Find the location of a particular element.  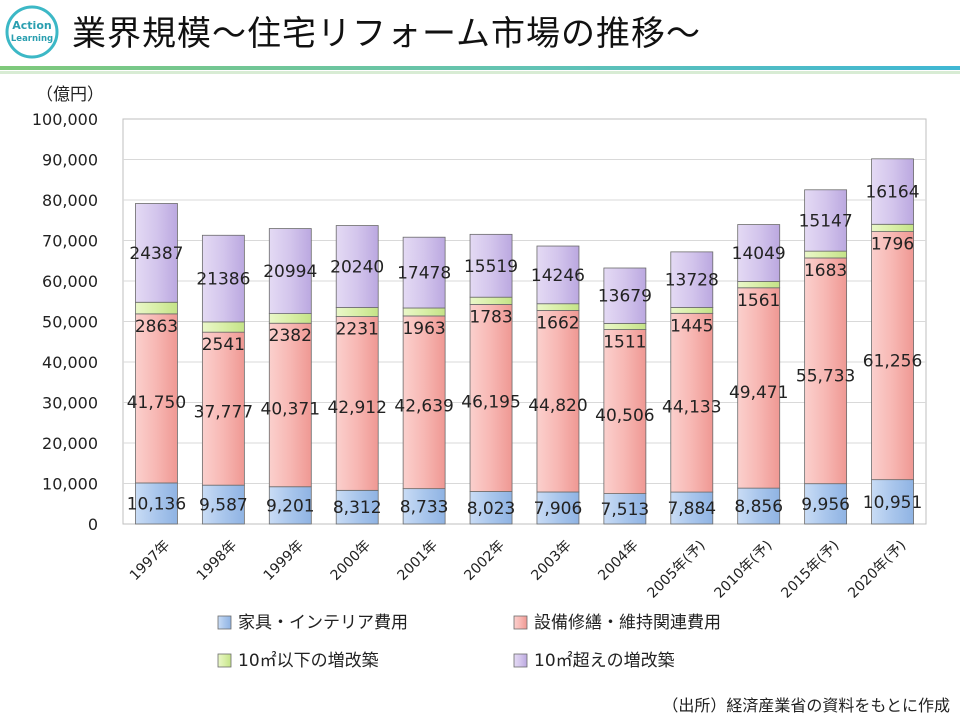

data-label: 21386 is located at coordinates (223, 280).